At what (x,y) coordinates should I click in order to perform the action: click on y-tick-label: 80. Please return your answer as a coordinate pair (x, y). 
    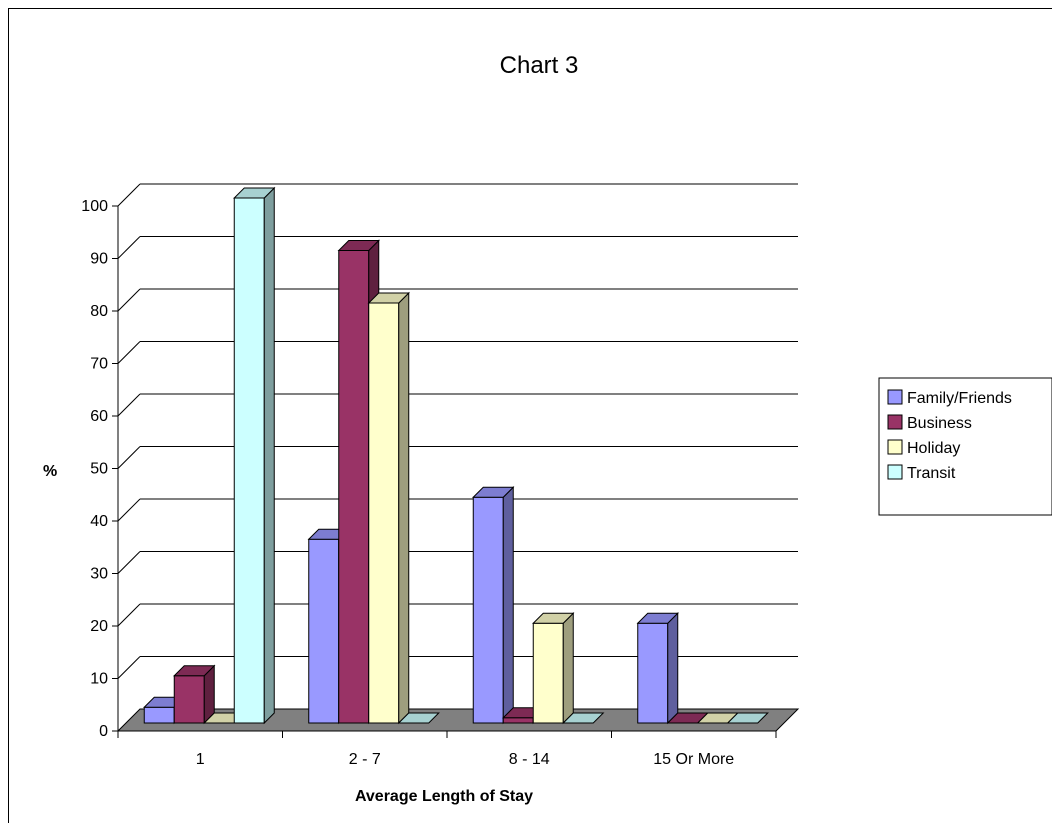
    Looking at the image, I should click on (99, 311).